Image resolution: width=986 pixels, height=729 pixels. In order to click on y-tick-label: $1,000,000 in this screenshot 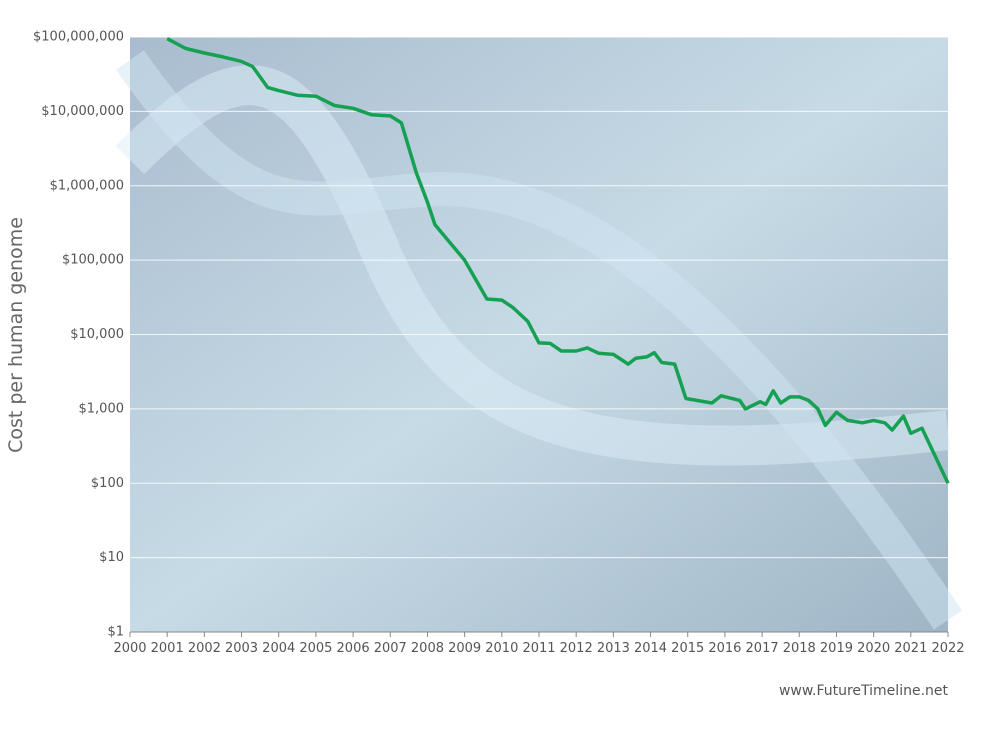, I will do `click(87, 185)`.